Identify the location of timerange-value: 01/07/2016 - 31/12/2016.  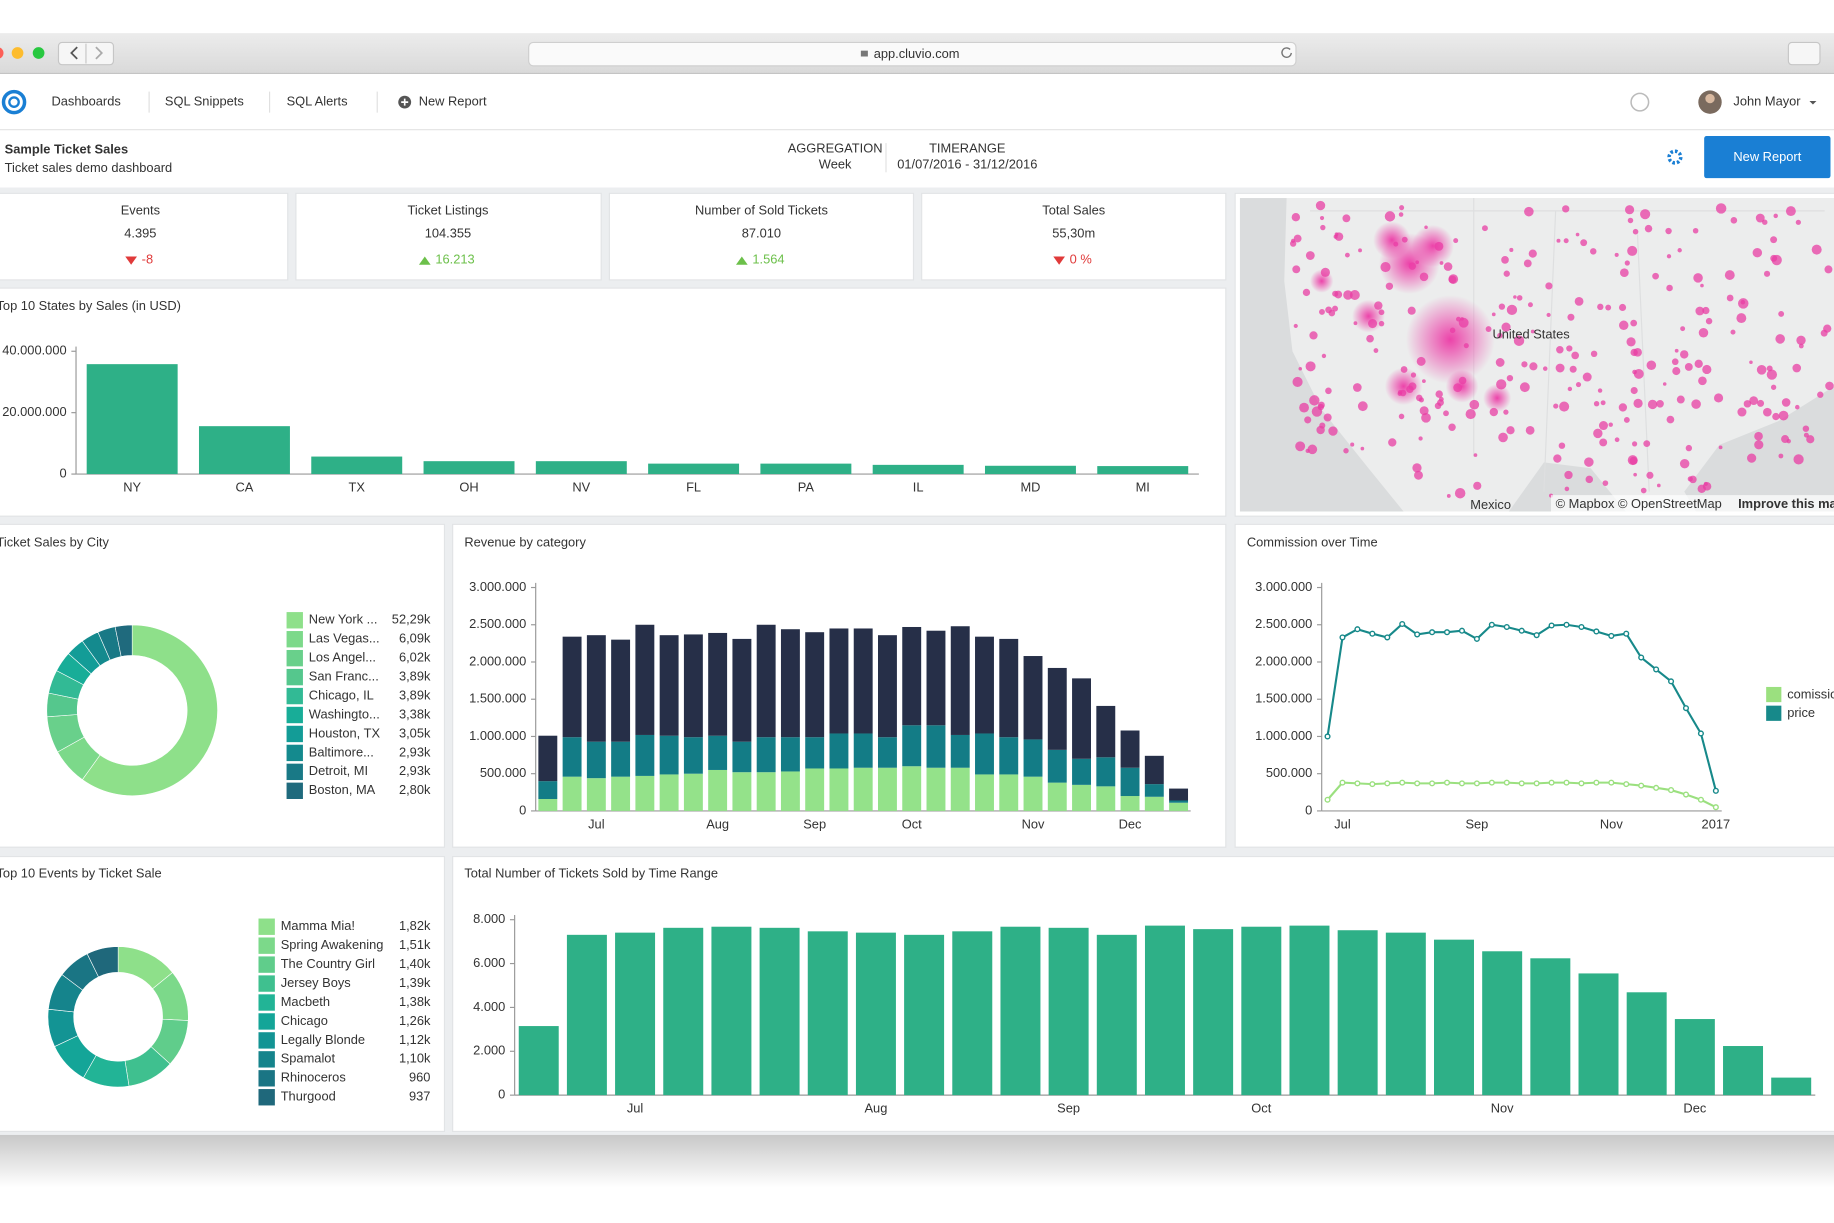
(967, 164).